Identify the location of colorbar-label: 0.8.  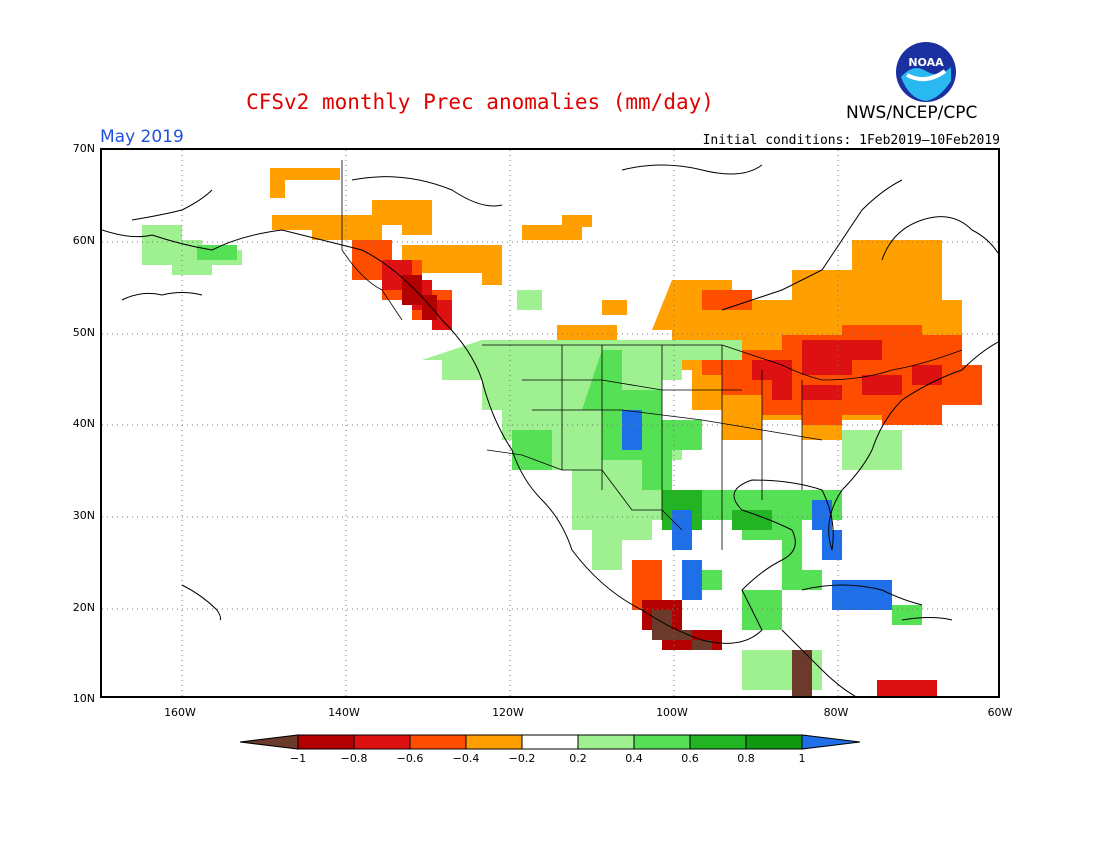
(746, 758).